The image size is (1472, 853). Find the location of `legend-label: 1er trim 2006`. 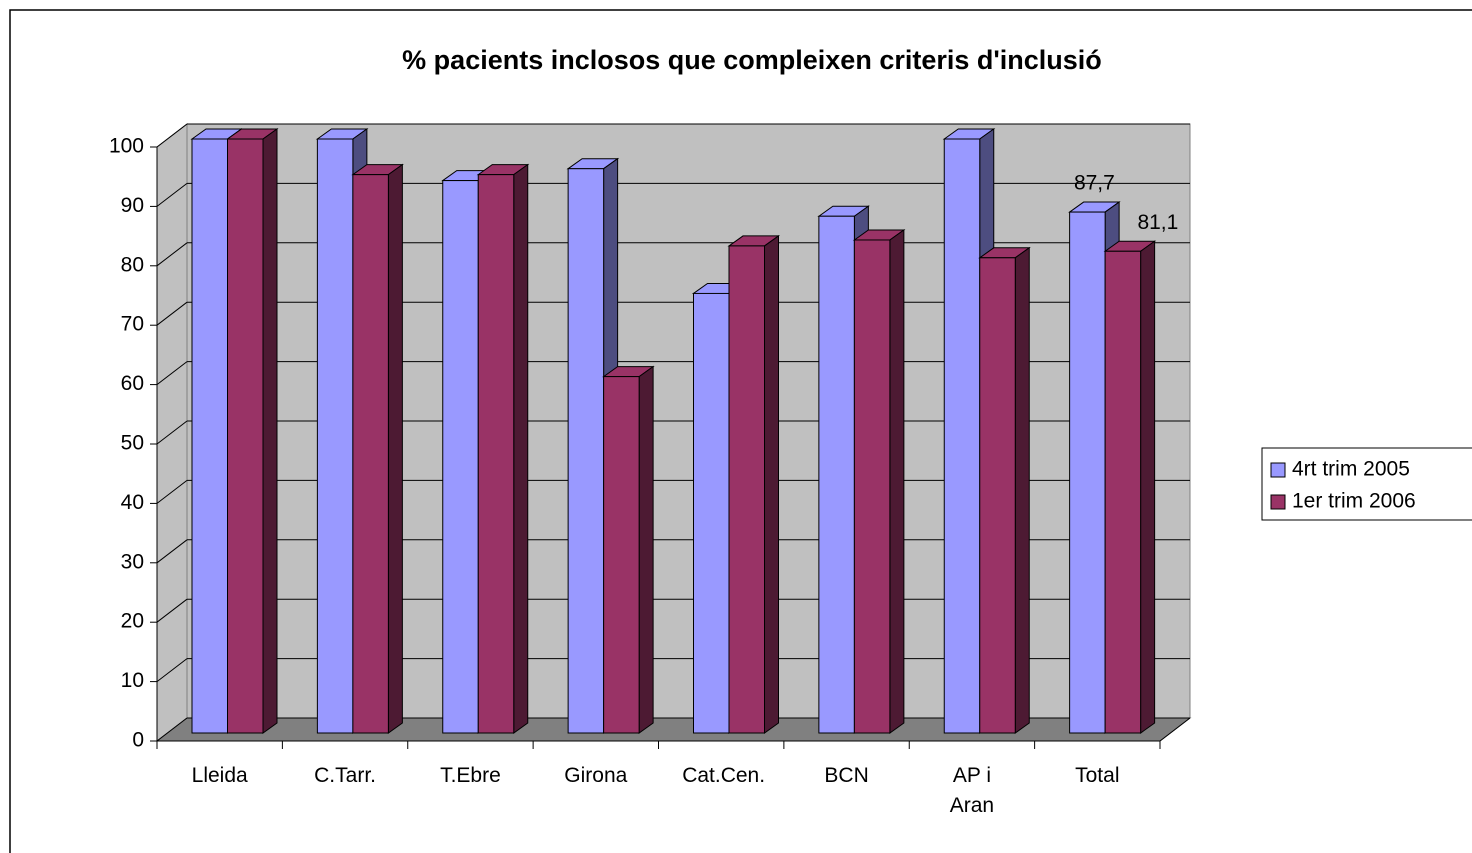

legend-label: 1er trim 2006 is located at coordinates (1354, 501).